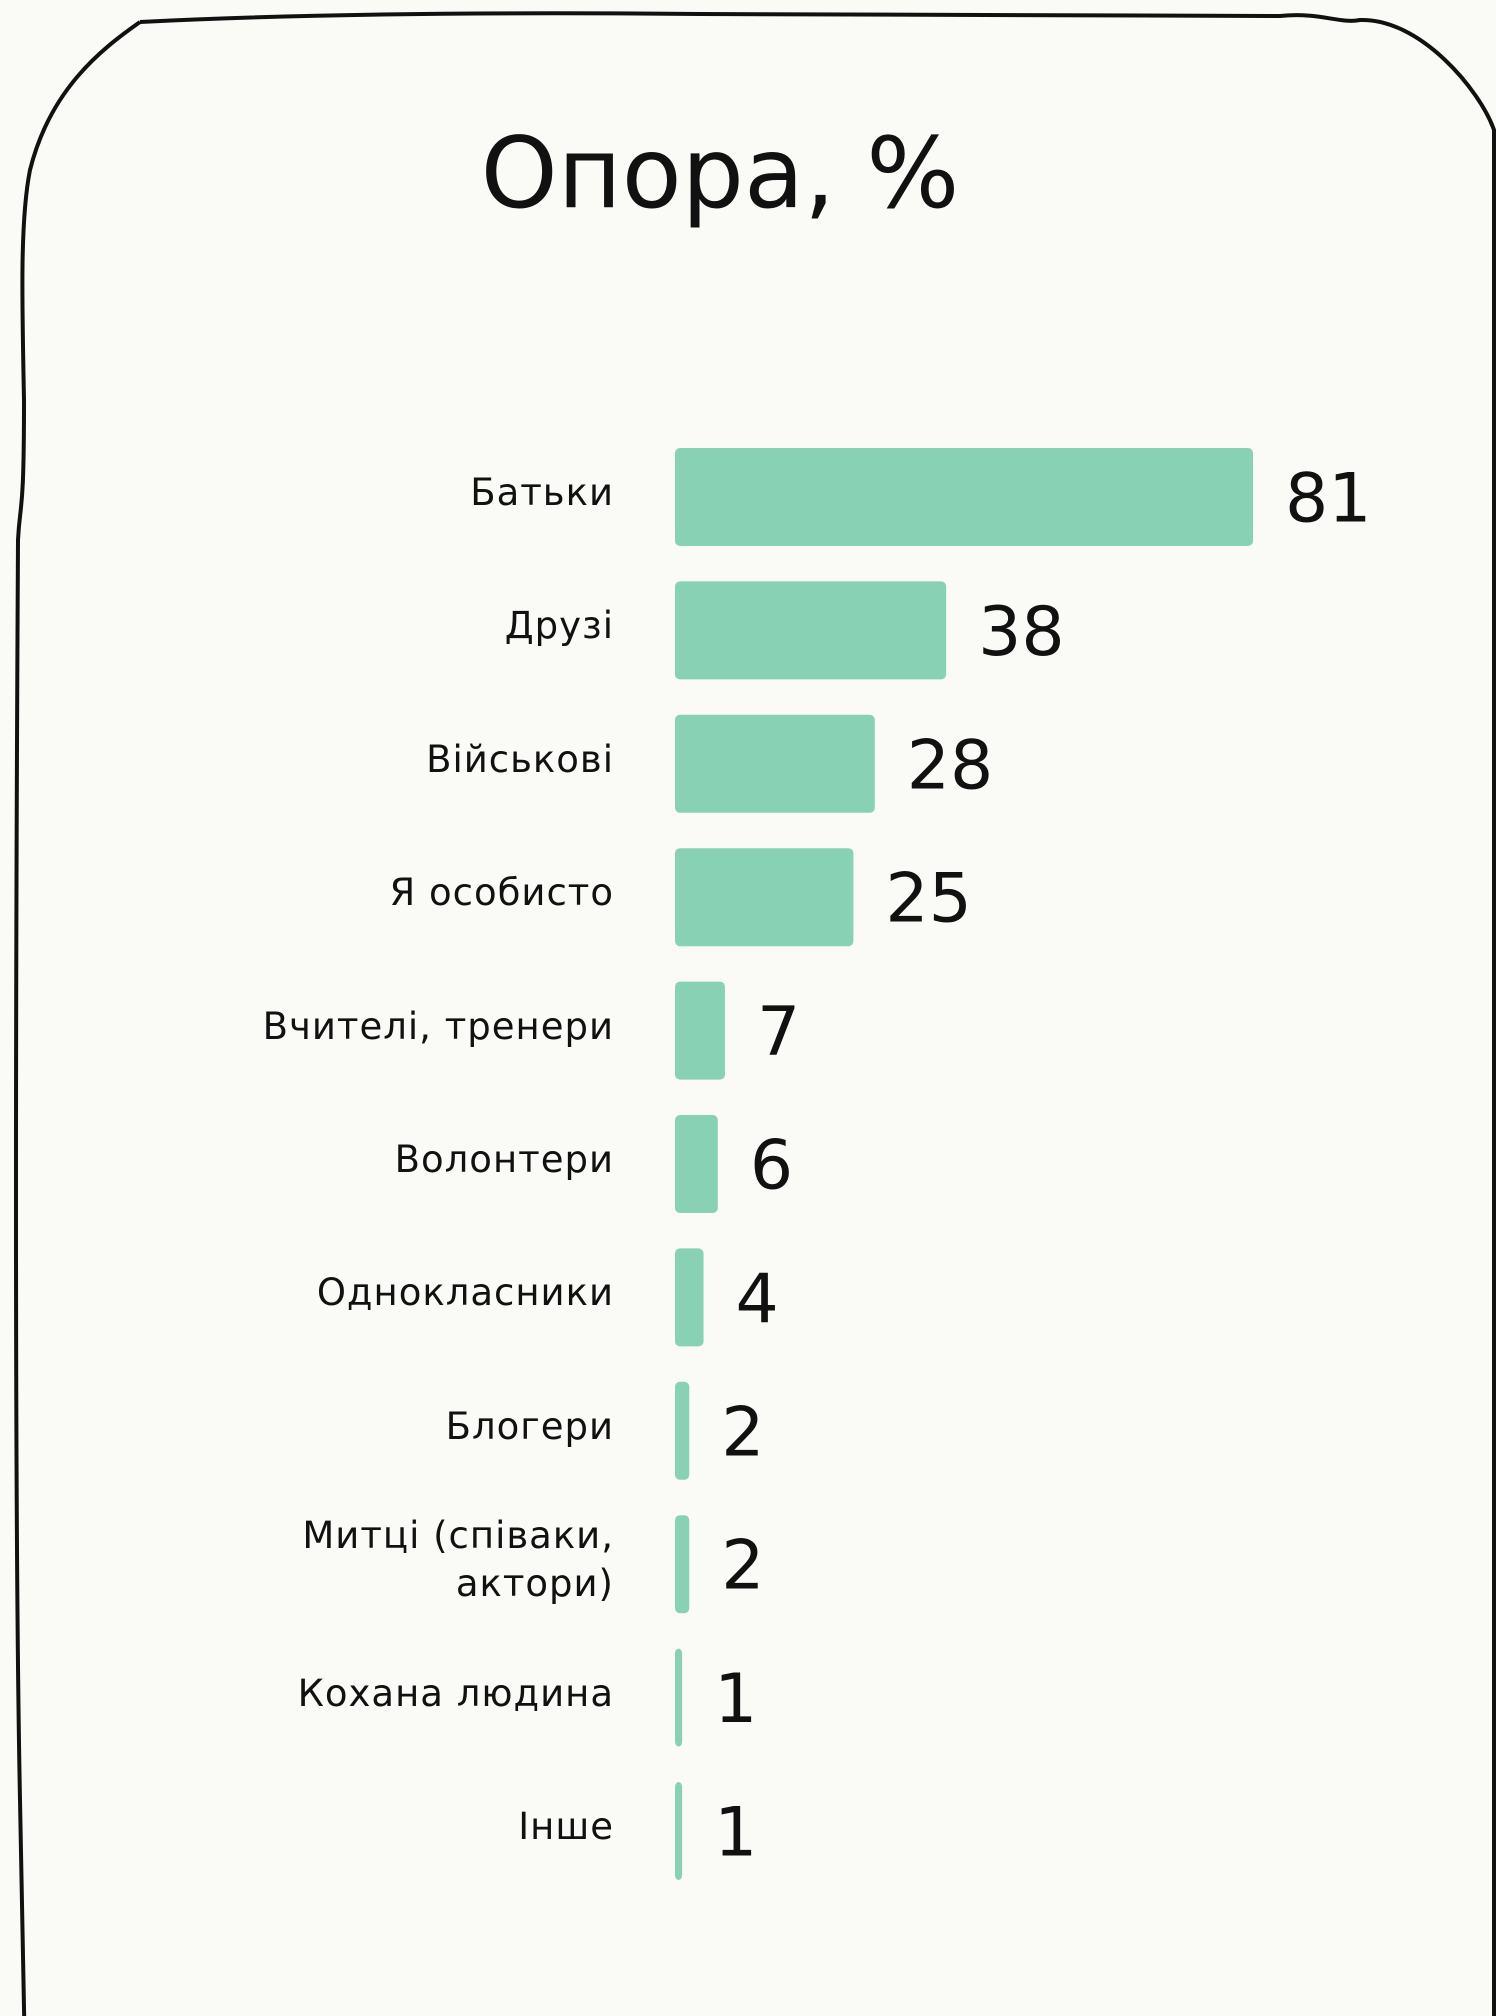  I want to click on category-label: Однокласники, so click(465, 1293).